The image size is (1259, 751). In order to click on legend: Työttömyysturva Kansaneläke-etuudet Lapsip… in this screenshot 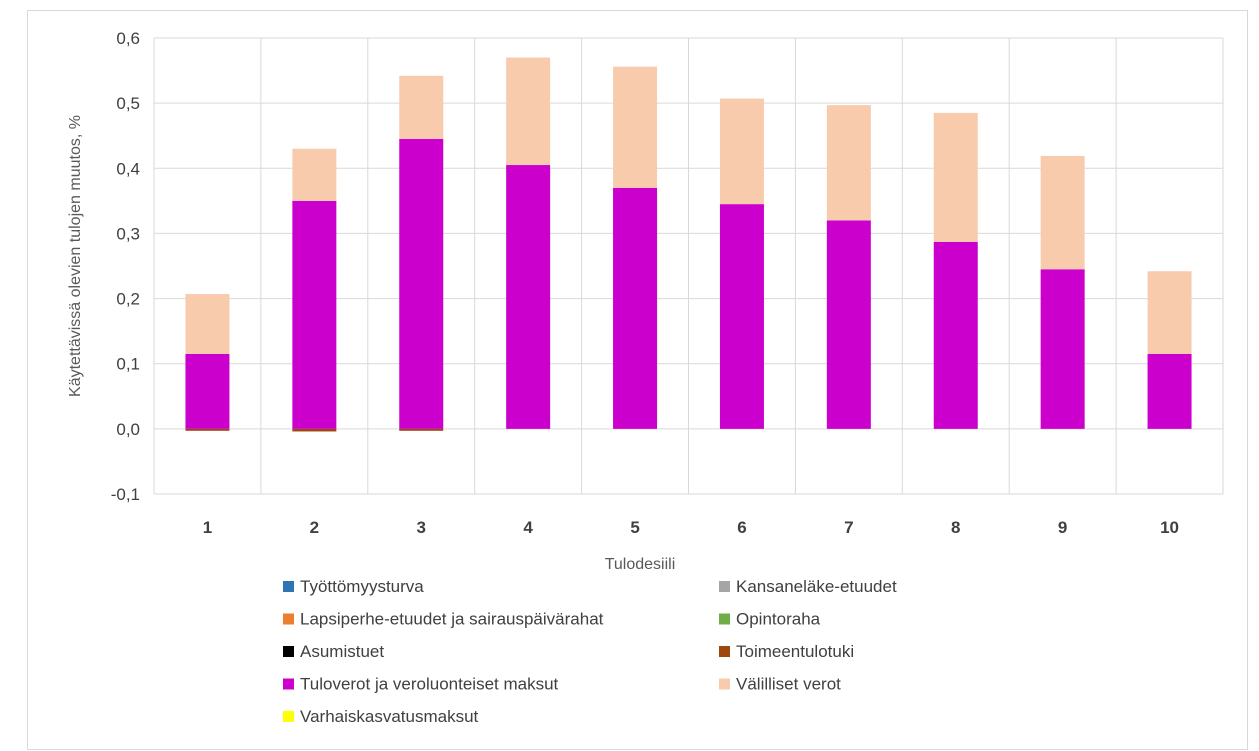, I will do `click(590, 651)`.